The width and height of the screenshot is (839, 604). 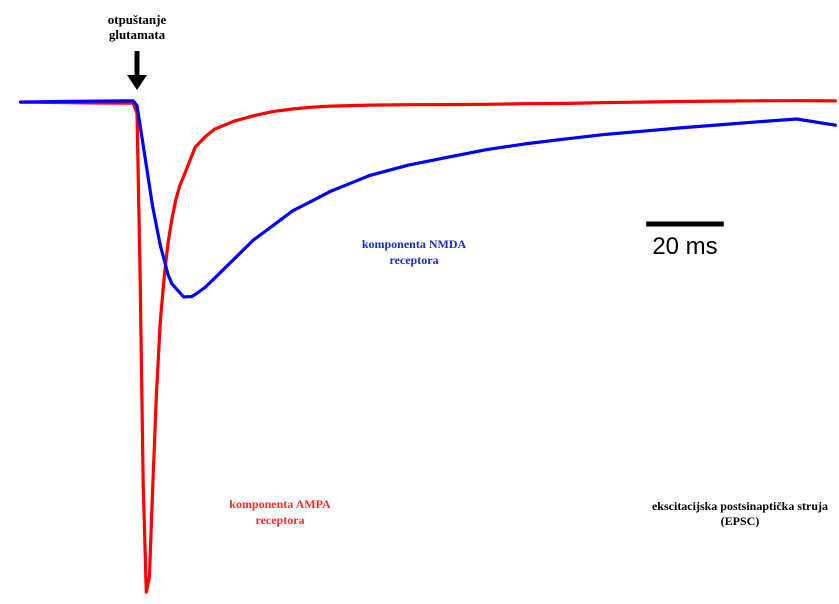 What do you see at coordinates (279, 520) in the screenshot?
I see `ampa-label-line2: receptora` at bounding box center [279, 520].